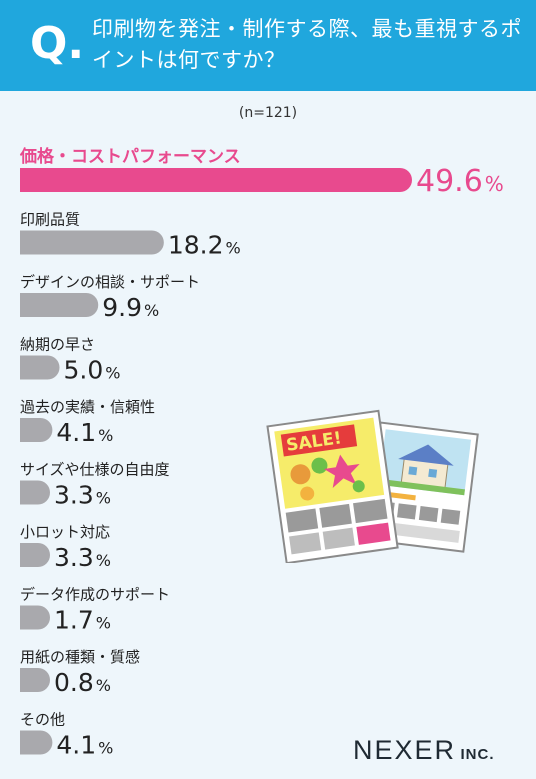  What do you see at coordinates (80, 657) in the screenshot?
I see `category-label: 用紙の種類・質感` at bounding box center [80, 657].